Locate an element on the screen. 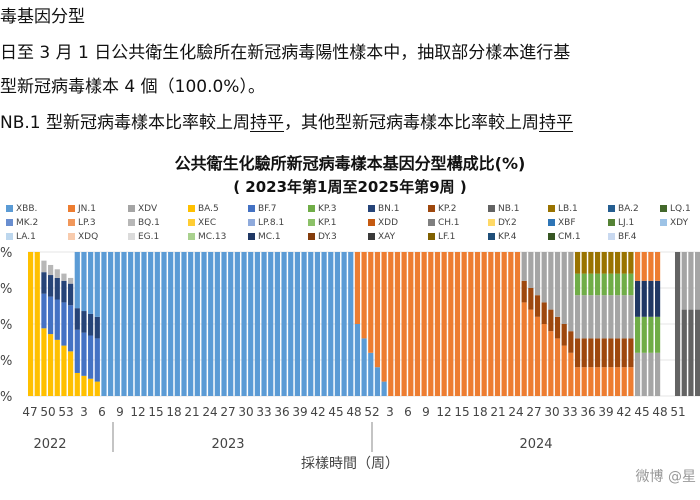 The image size is (700, 500). year-label: 2023 is located at coordinates (227, 444).